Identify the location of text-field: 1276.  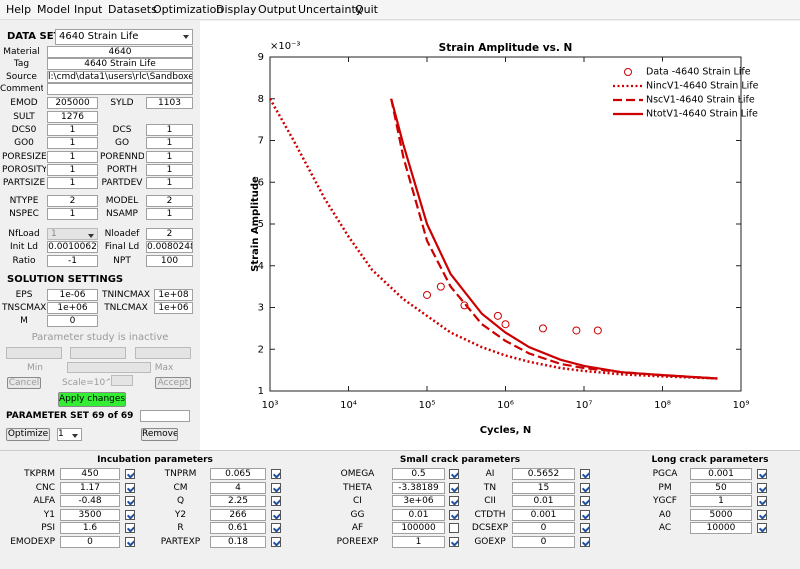
(72, 117).